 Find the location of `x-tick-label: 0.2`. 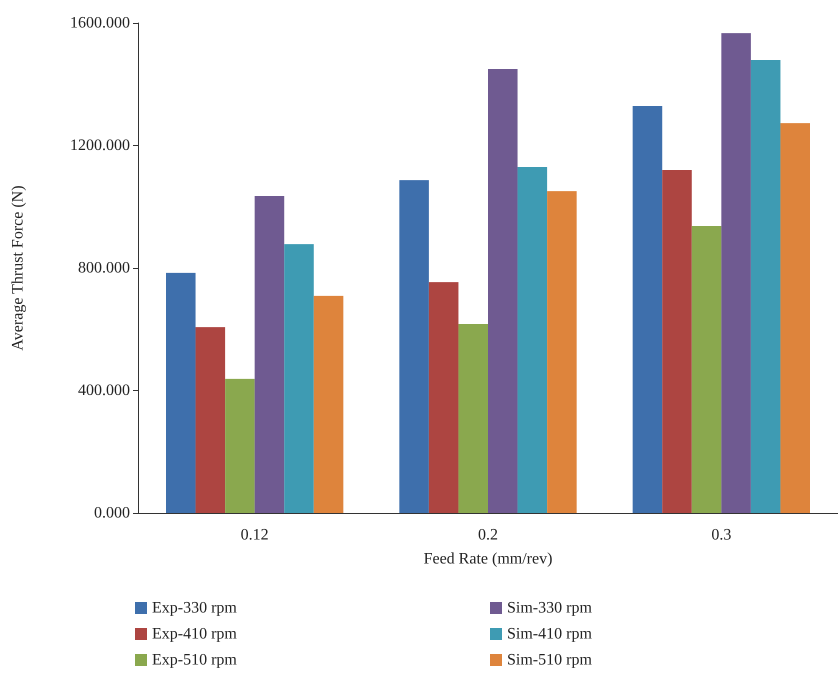

x-tick-label: 0.2 is located at coordinates (488, 535).